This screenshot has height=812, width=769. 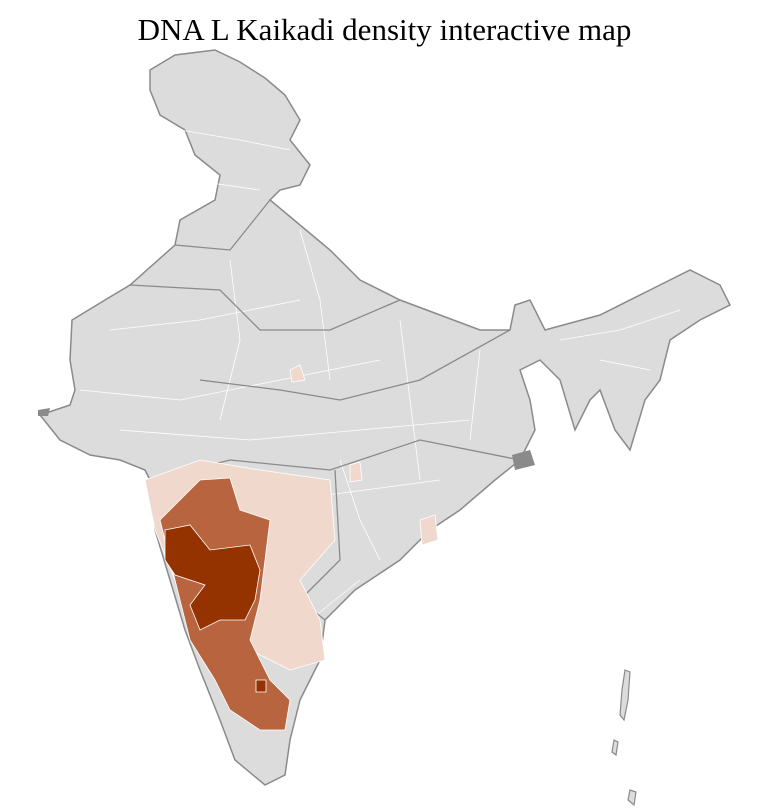 What do you see at coordinates (384, 29) in the screenshot?
I see `map-title: DNA L Kaikadi density interactive map` at bounding box center [384, 29].